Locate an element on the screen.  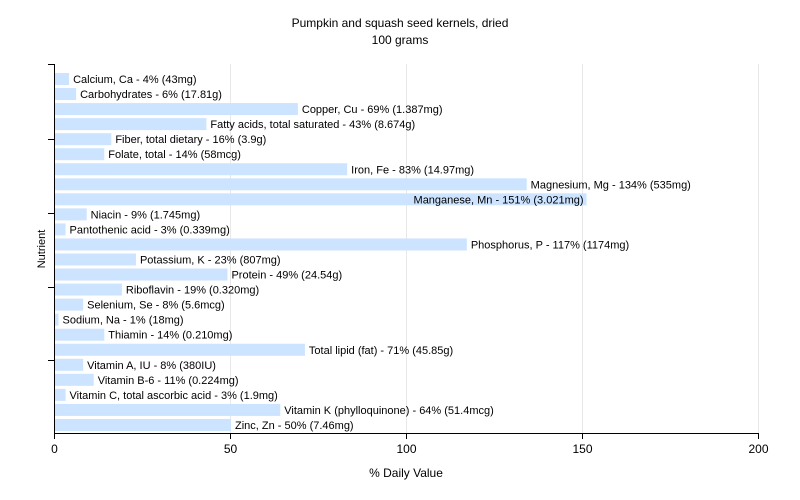
bar-label-19: Vitamin A, IU - 8% (380IU) is located at coordinates (151, 366).